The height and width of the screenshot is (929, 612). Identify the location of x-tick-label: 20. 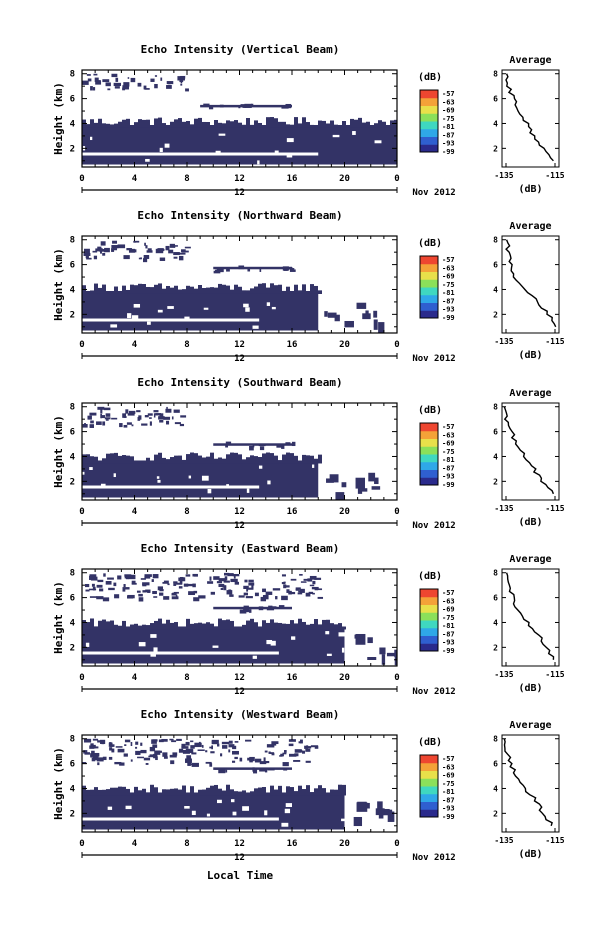
(344, 179).